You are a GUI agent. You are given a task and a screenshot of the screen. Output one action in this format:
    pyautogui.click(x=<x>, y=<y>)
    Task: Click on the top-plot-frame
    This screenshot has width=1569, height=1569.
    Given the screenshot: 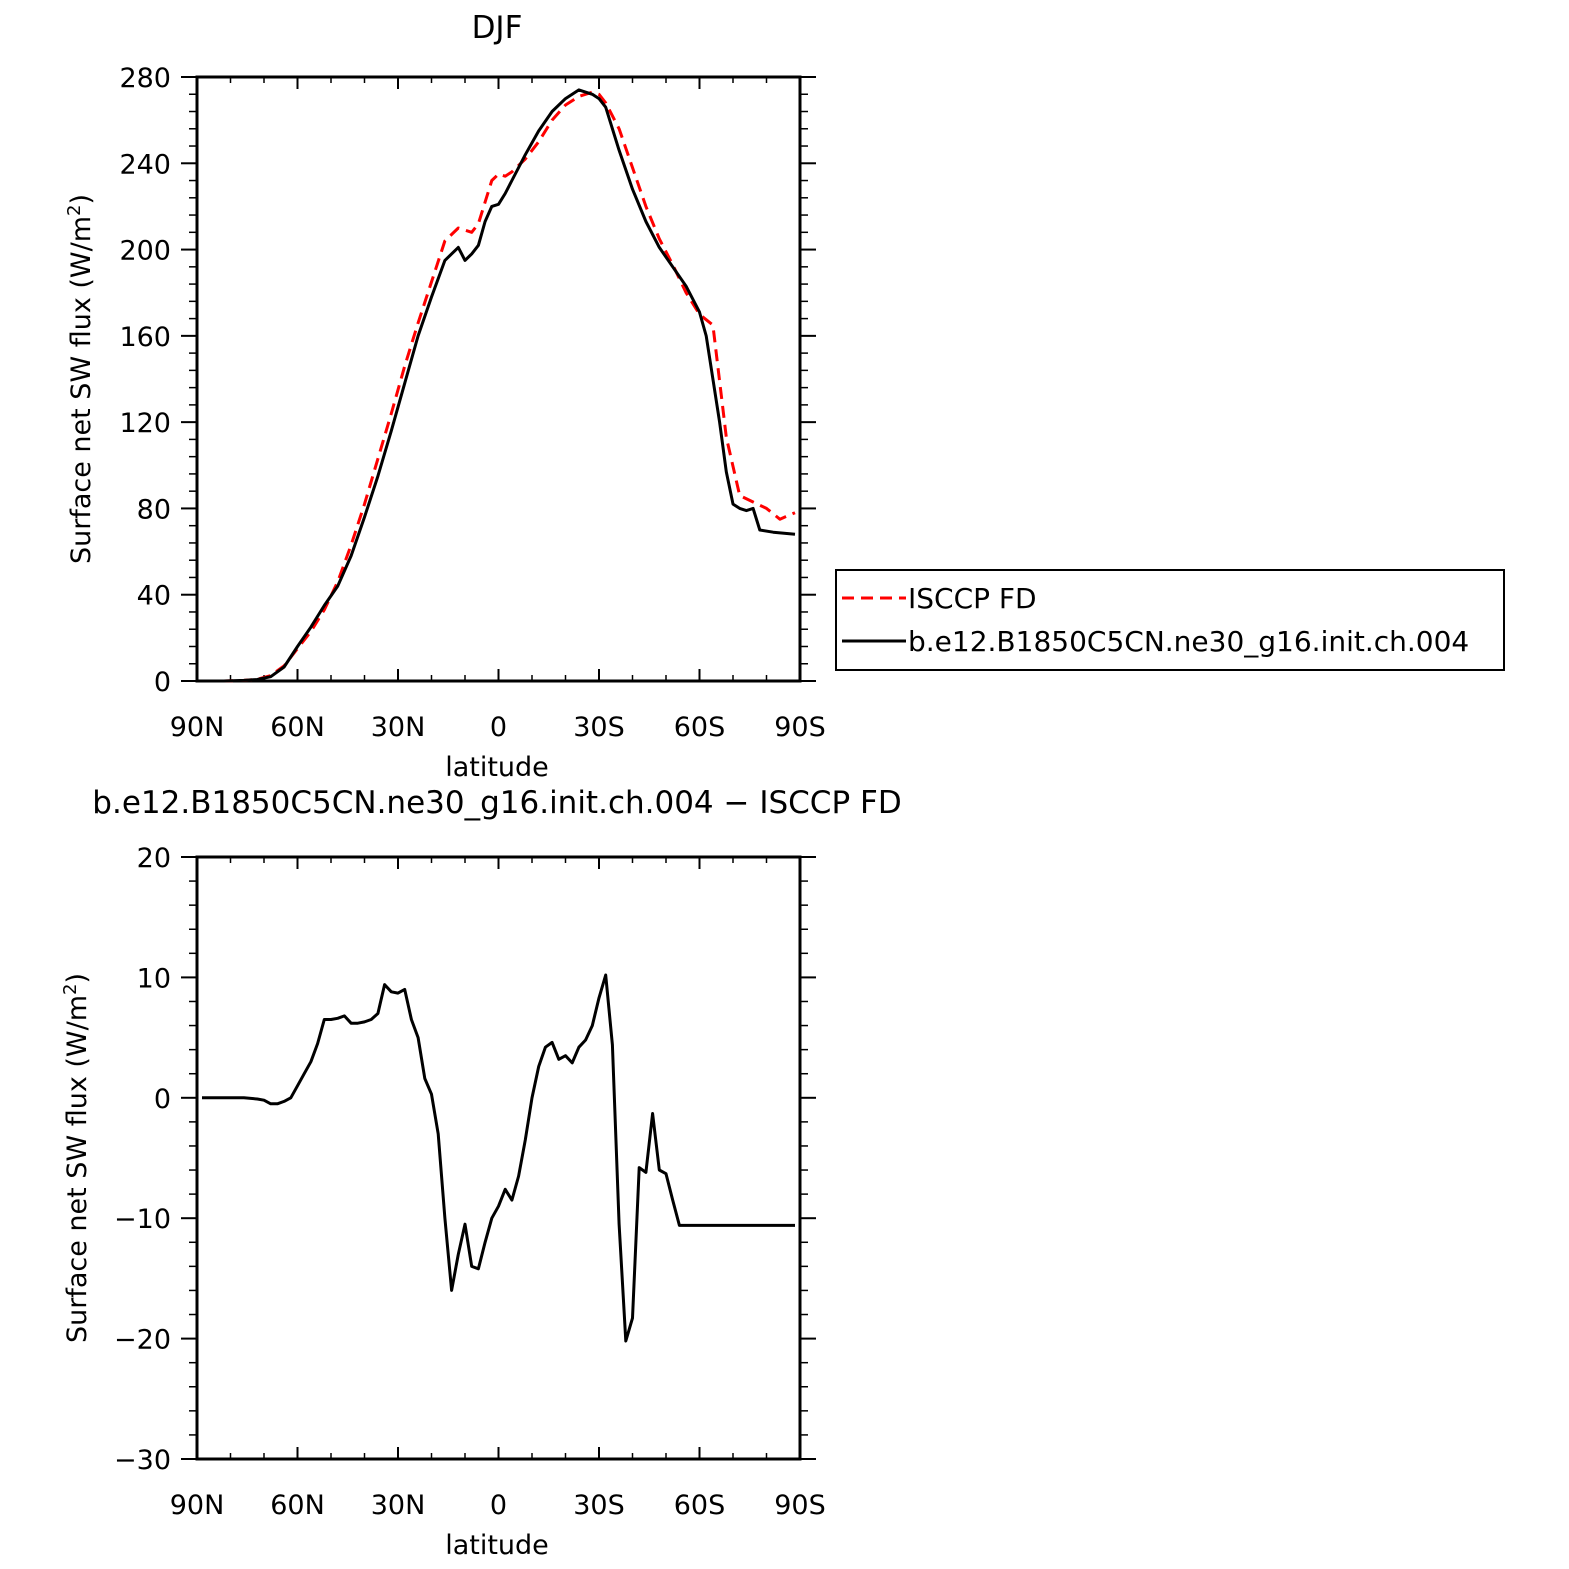 What is the action you would take?
    pyautogui.click(x=498, y=379)
    